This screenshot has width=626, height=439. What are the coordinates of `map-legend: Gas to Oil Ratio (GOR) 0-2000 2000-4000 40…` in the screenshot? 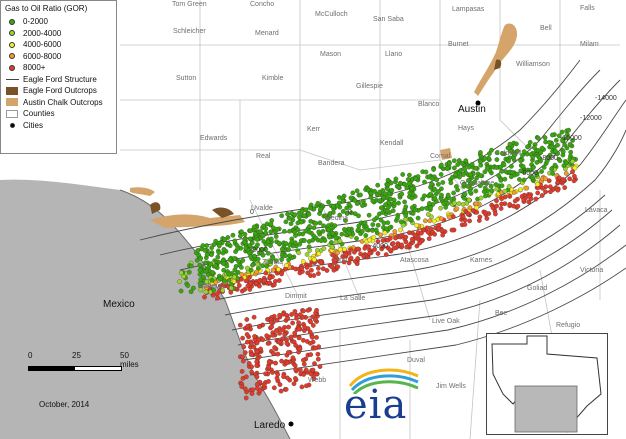 It's located at (58, 77).